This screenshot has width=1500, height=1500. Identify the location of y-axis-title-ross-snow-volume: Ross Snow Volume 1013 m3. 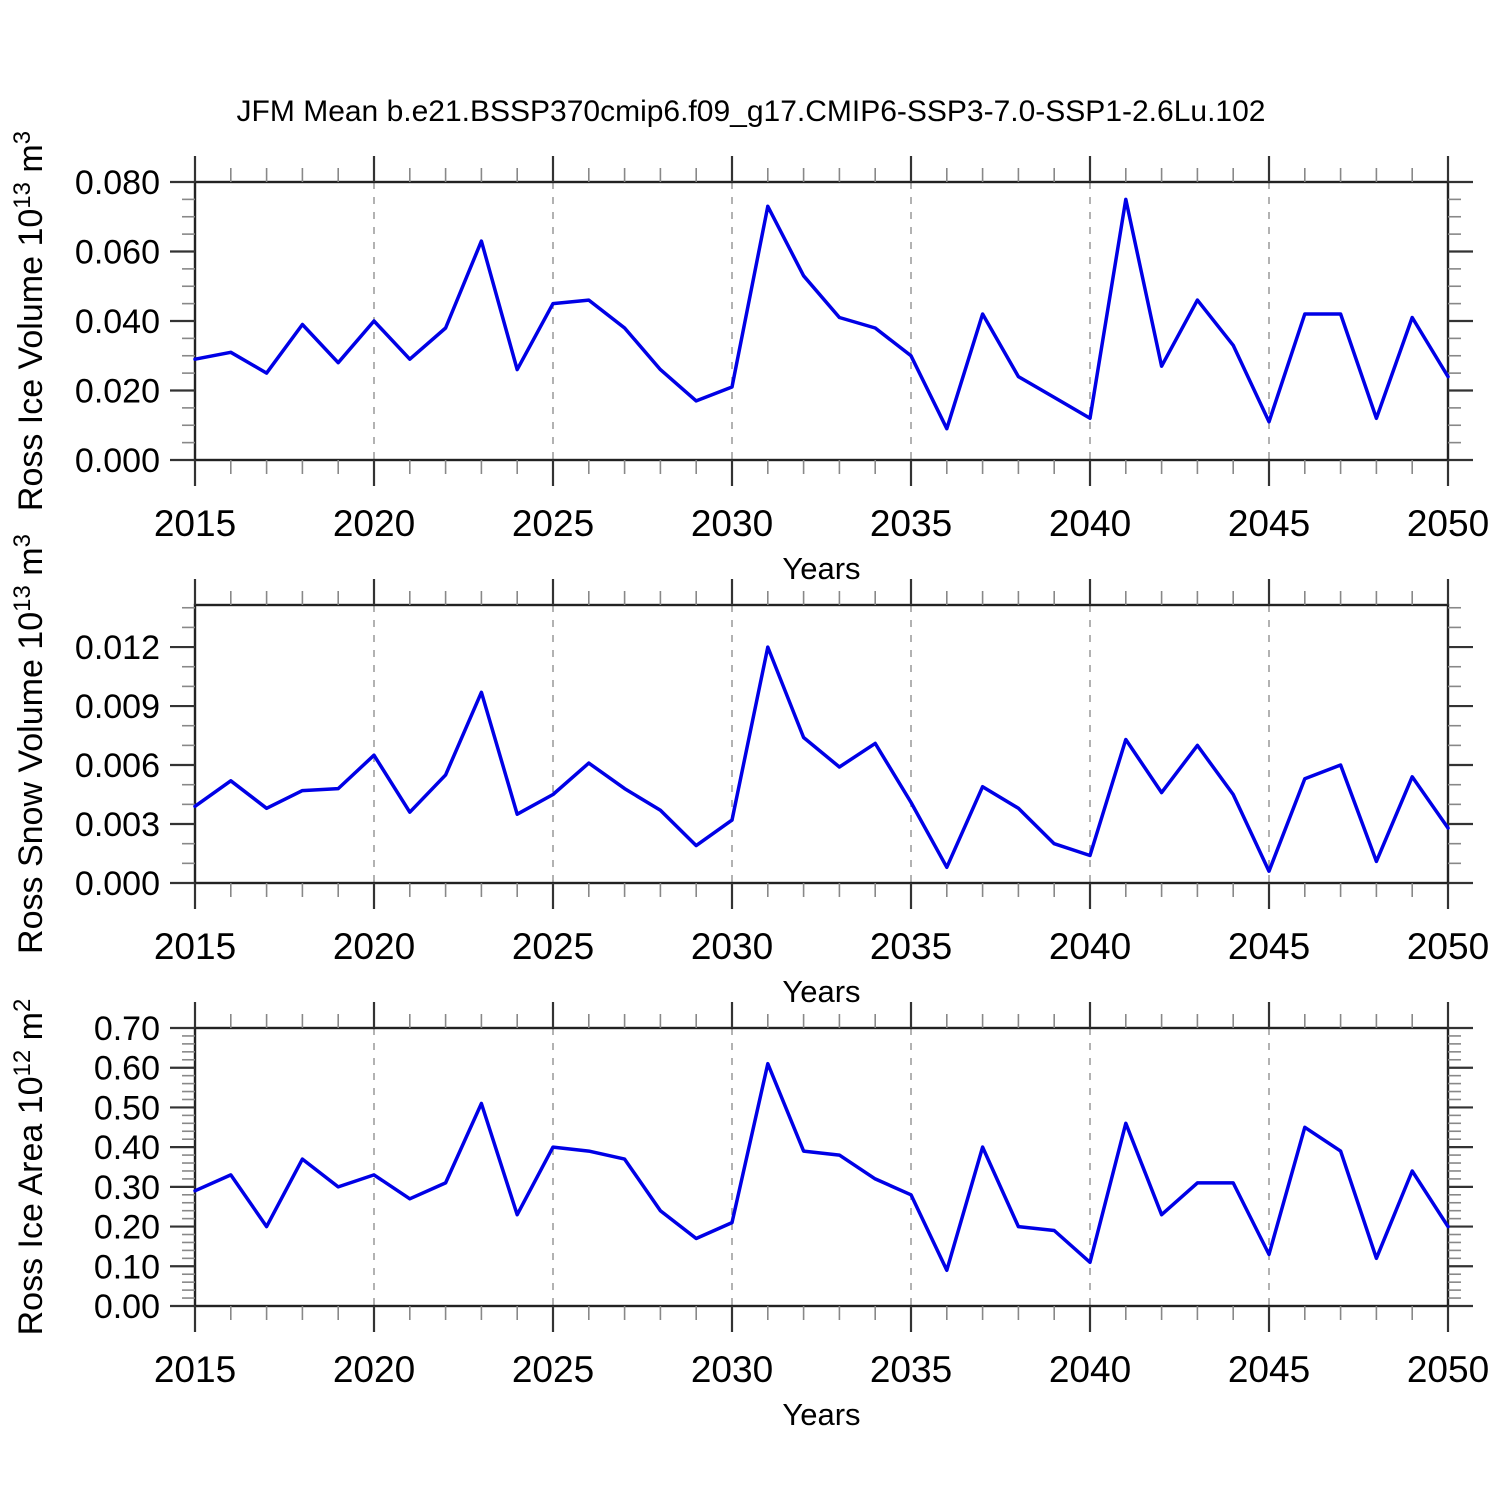
(29, 744).